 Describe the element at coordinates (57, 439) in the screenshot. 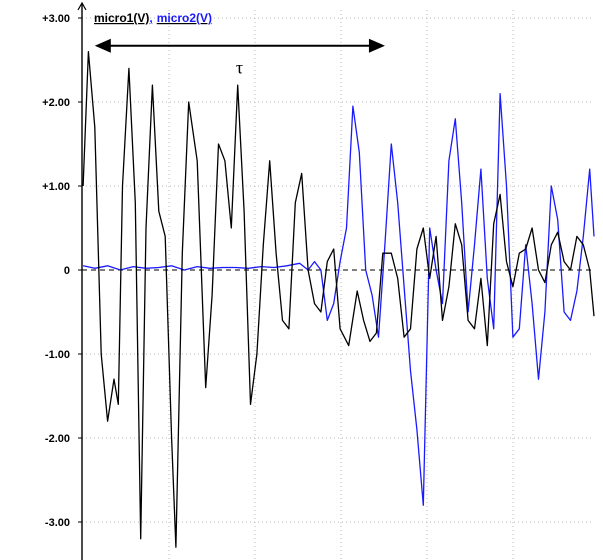

I see `y-tick-label: -2.00` at that location.